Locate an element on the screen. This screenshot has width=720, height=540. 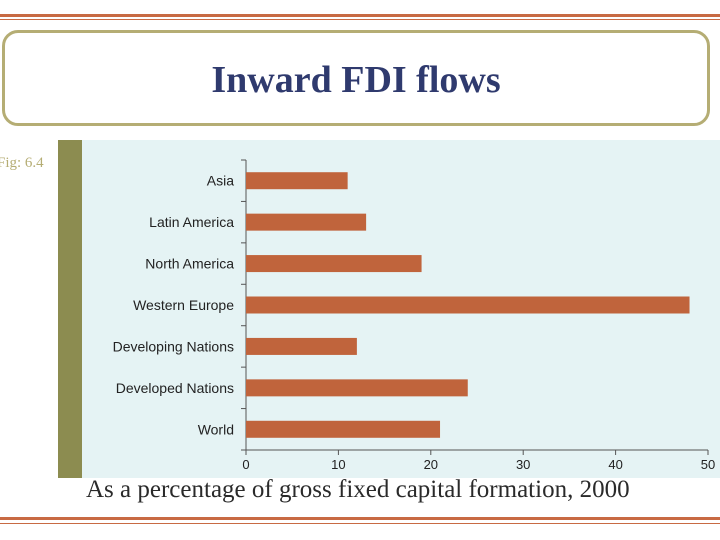
top-rule-thick is located at coordinates (360, 15).